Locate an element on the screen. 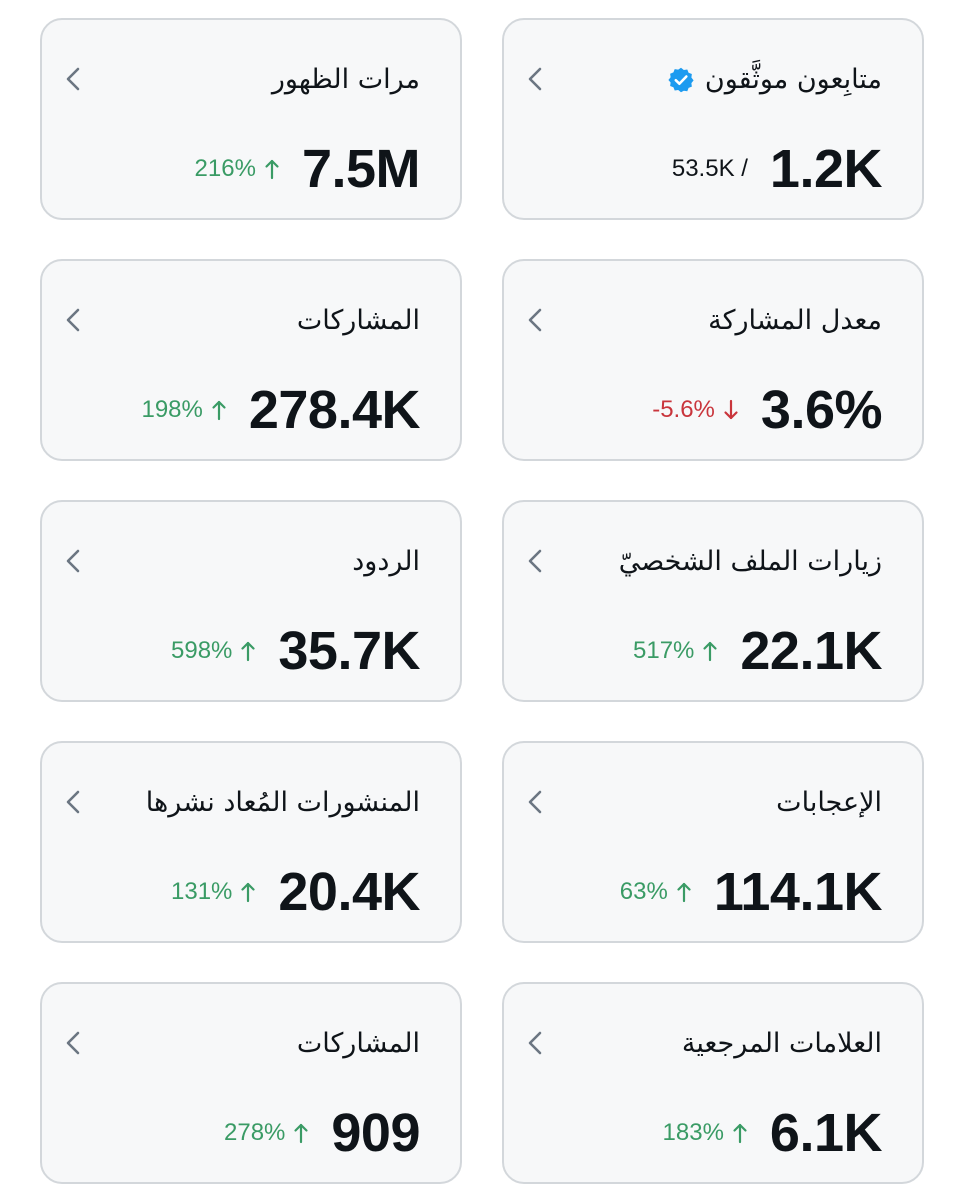 The width and height of the screenshot is (965, 1200). value-row: 198% 278.4K is located at coordinates (280, 410).